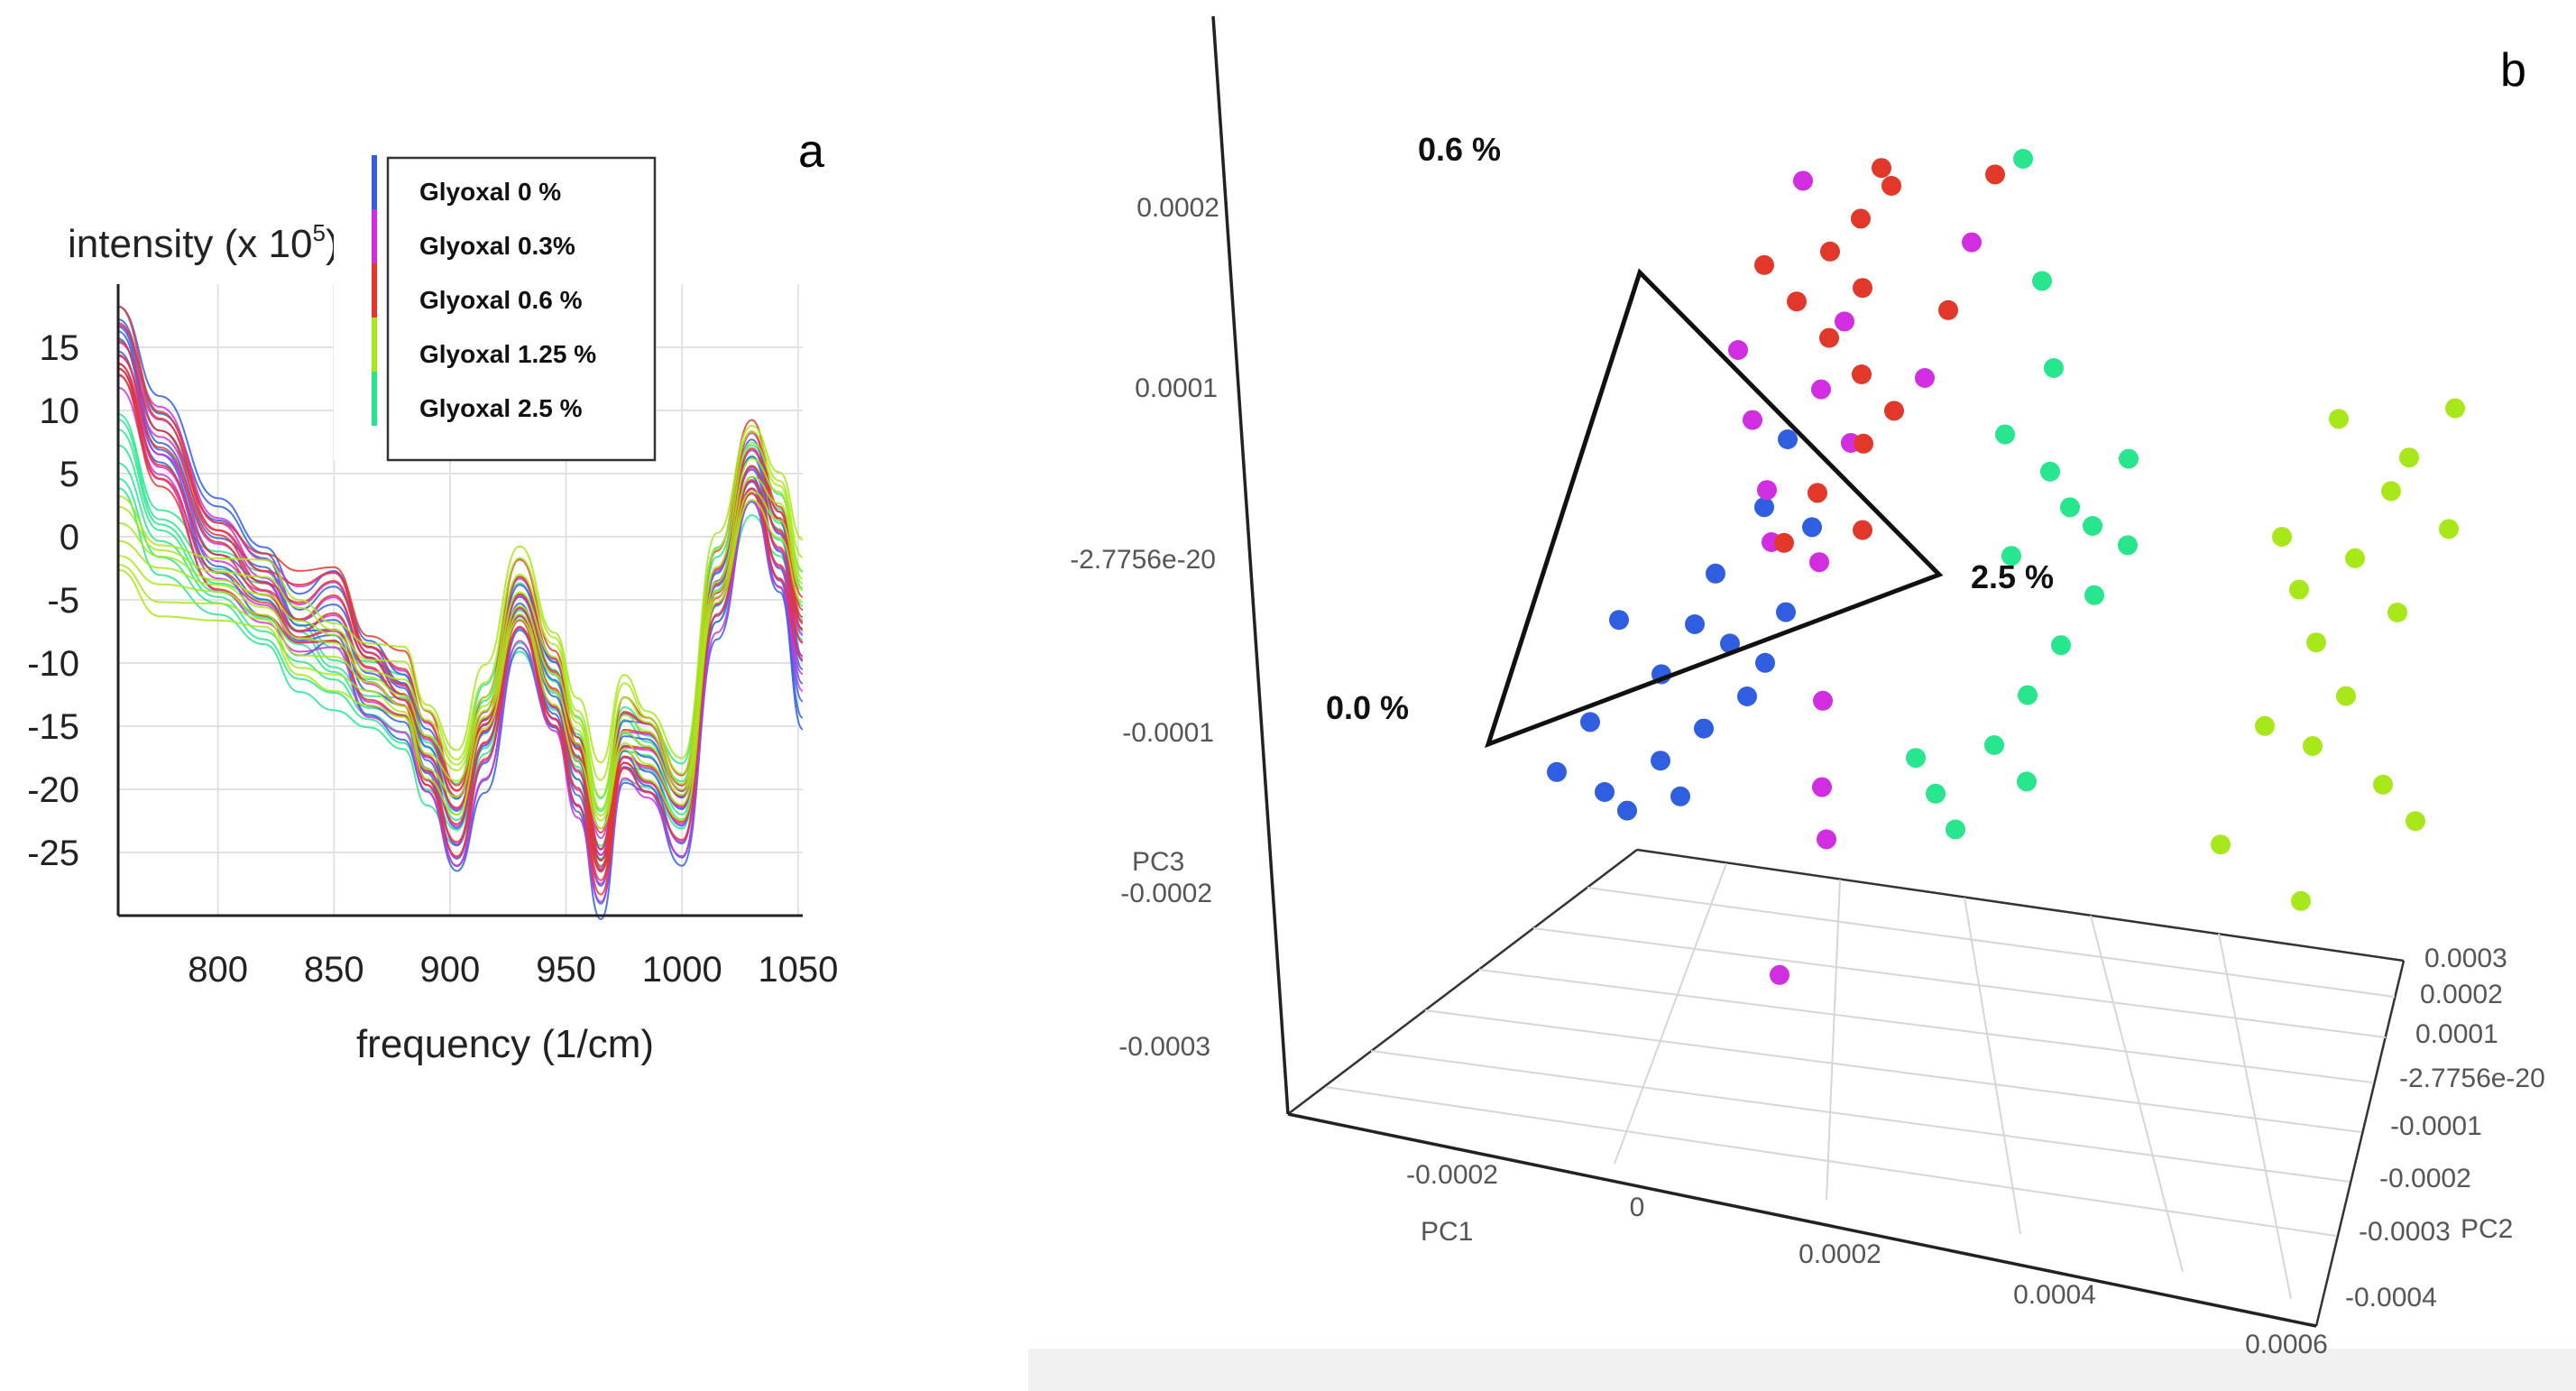 This screenshot has height=1391, width=2576. I want to click on floor-plane, so click(1846, 1088).